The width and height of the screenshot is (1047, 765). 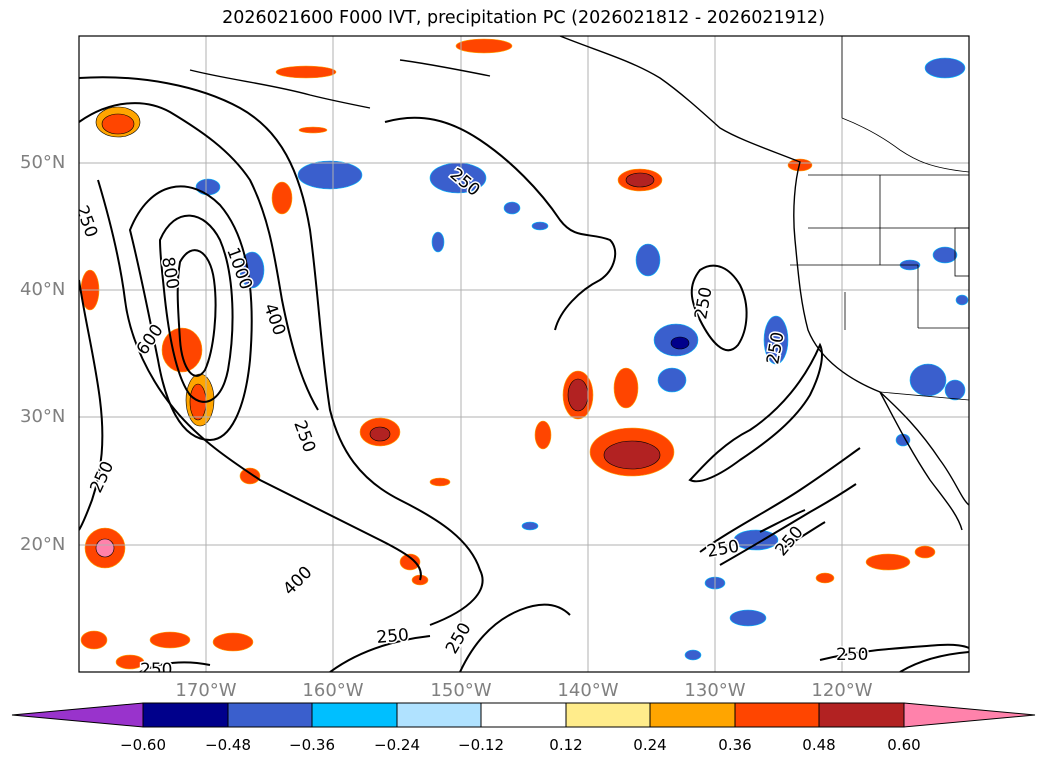 I want to click on lon-label-160w: 160°W, so click(x=333, y=690).